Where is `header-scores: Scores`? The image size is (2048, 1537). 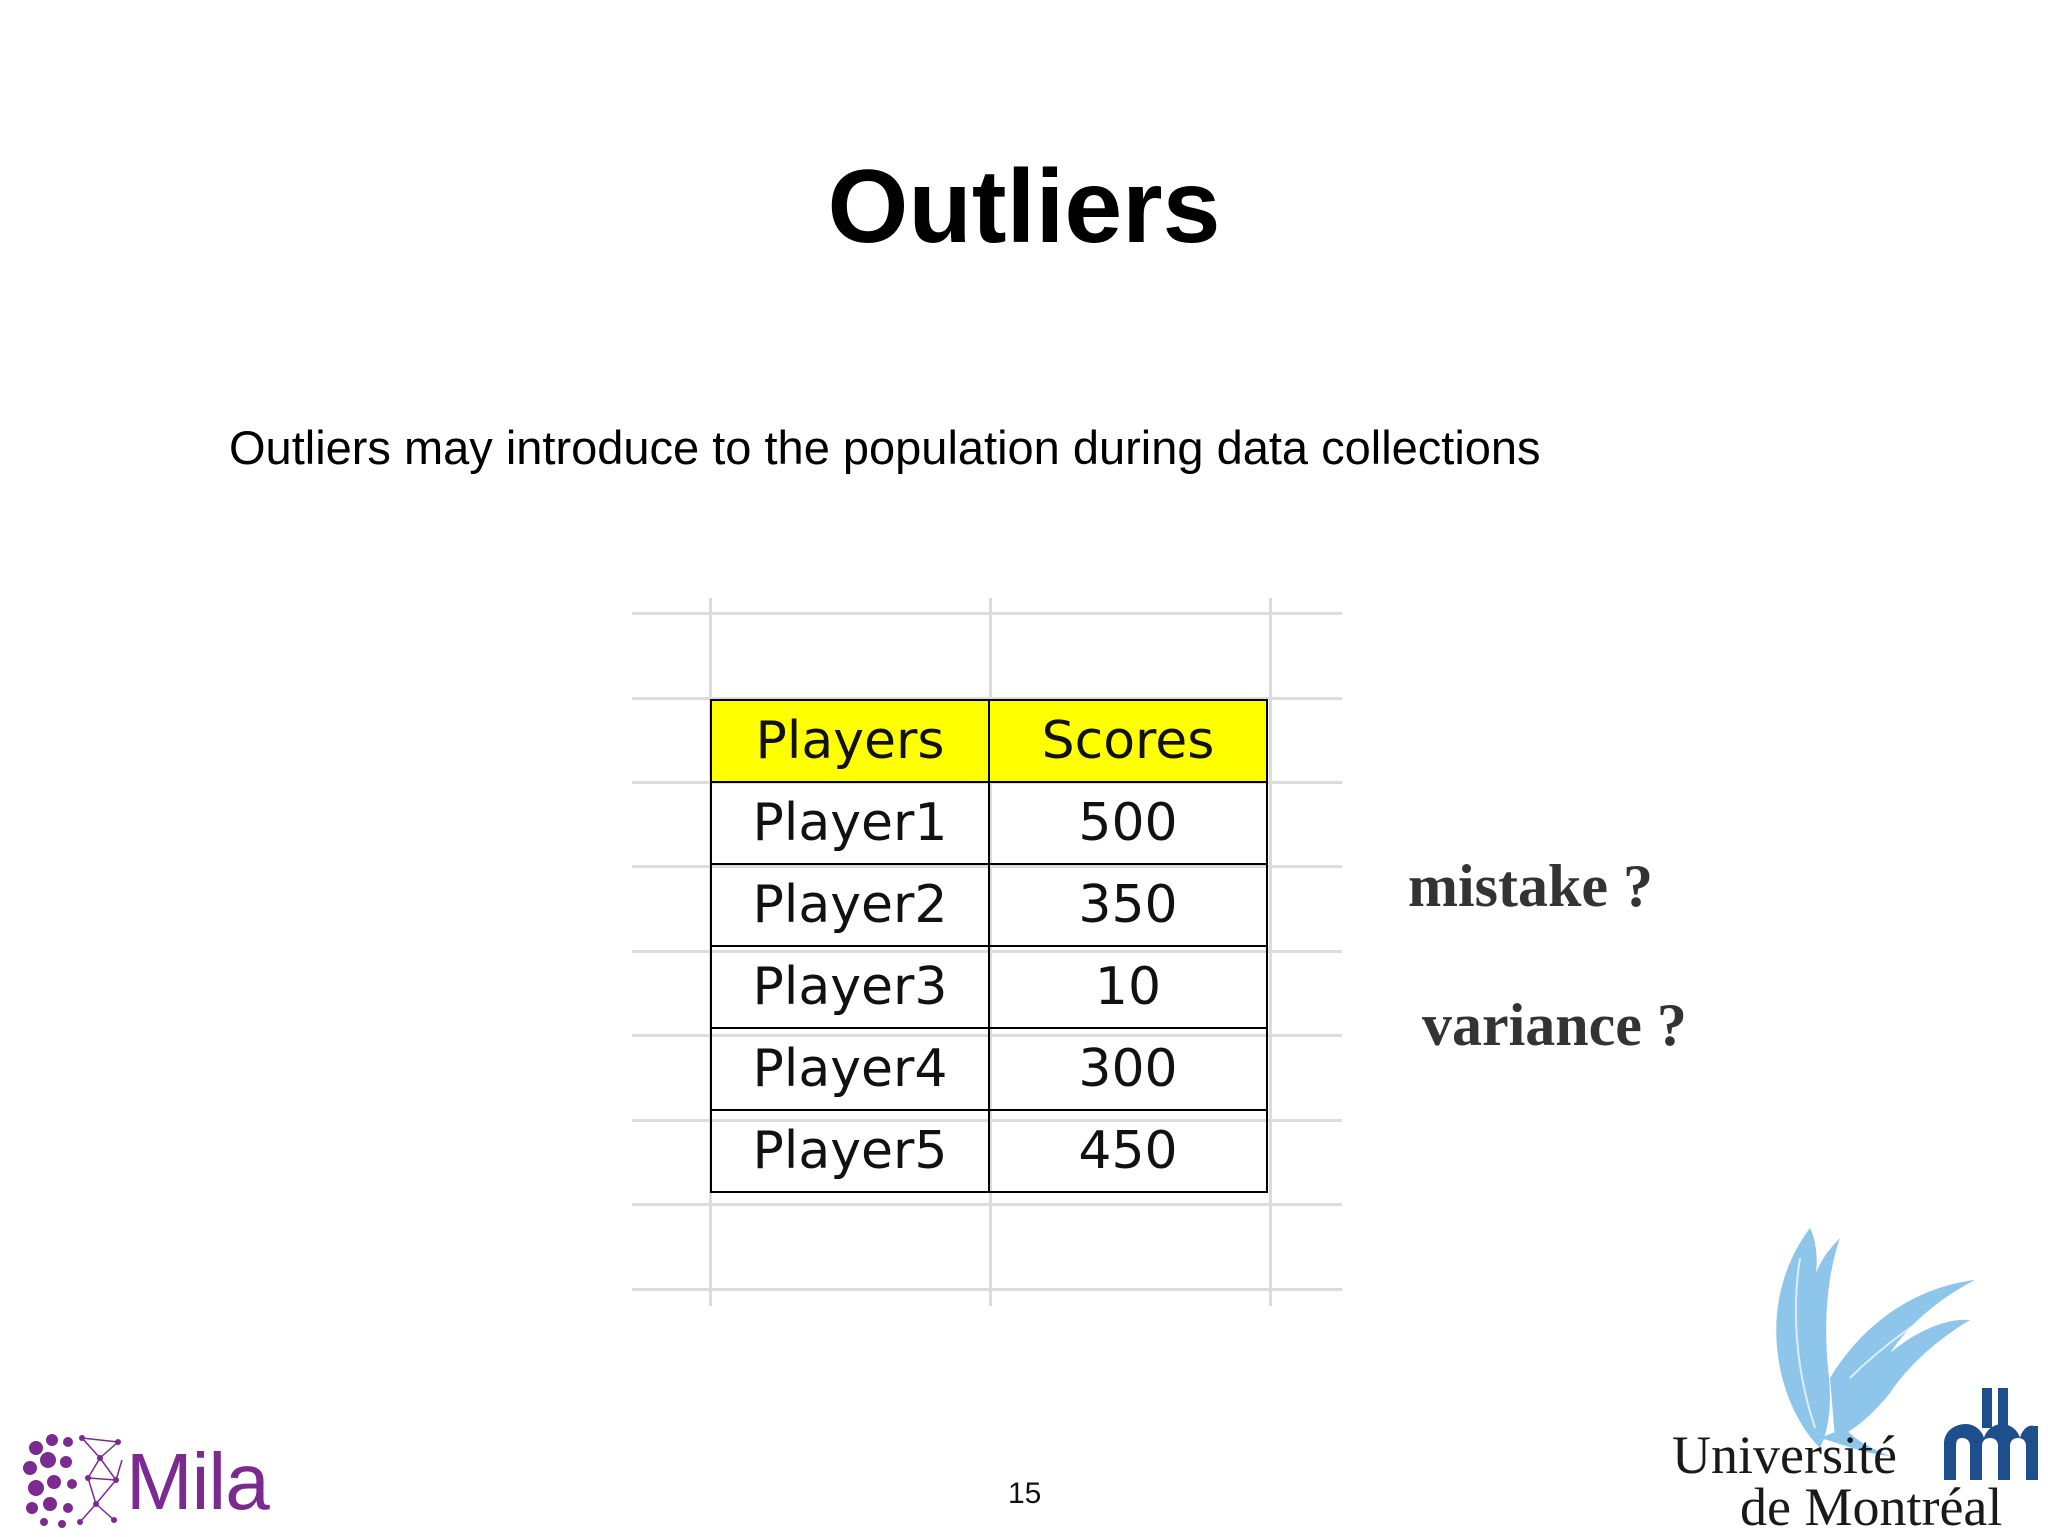 header-scores: Scores is located at coordinates (1128, 741).